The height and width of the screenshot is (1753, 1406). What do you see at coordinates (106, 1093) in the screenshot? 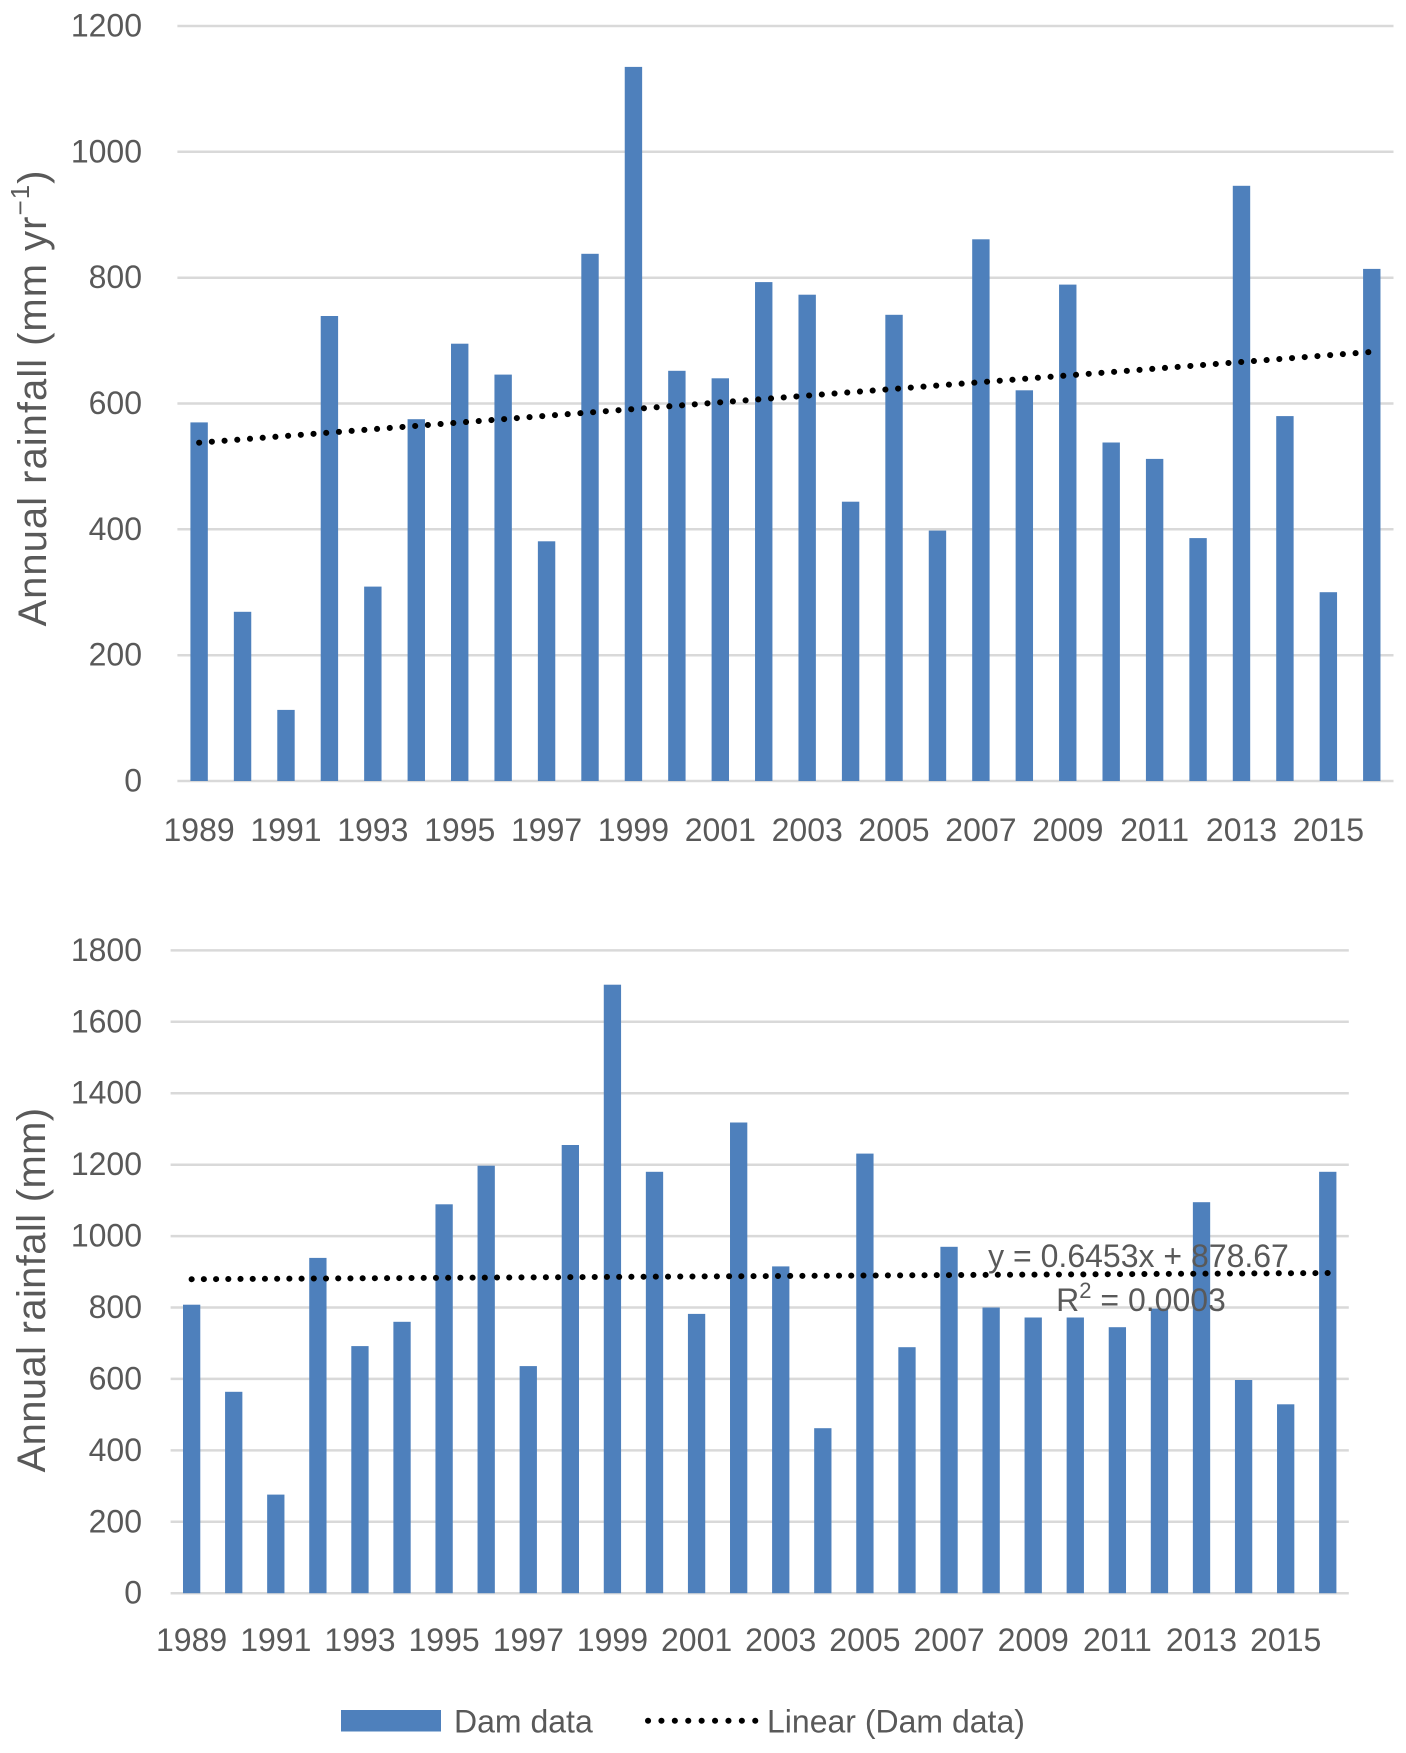
I see `svg-text: 1400` at bounding box center [106, 1093].